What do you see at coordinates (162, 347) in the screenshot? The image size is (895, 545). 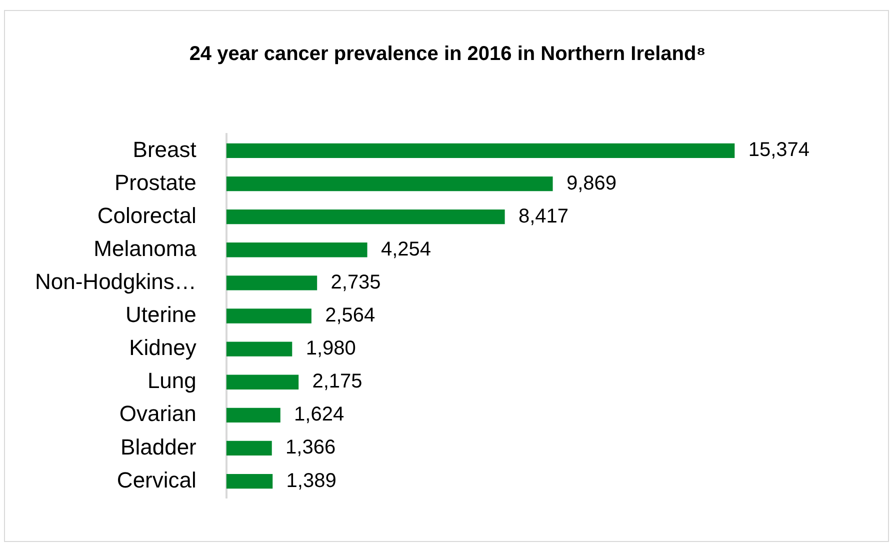 I see `y-tick-label: Kidney` at bounding box center [162, 347].